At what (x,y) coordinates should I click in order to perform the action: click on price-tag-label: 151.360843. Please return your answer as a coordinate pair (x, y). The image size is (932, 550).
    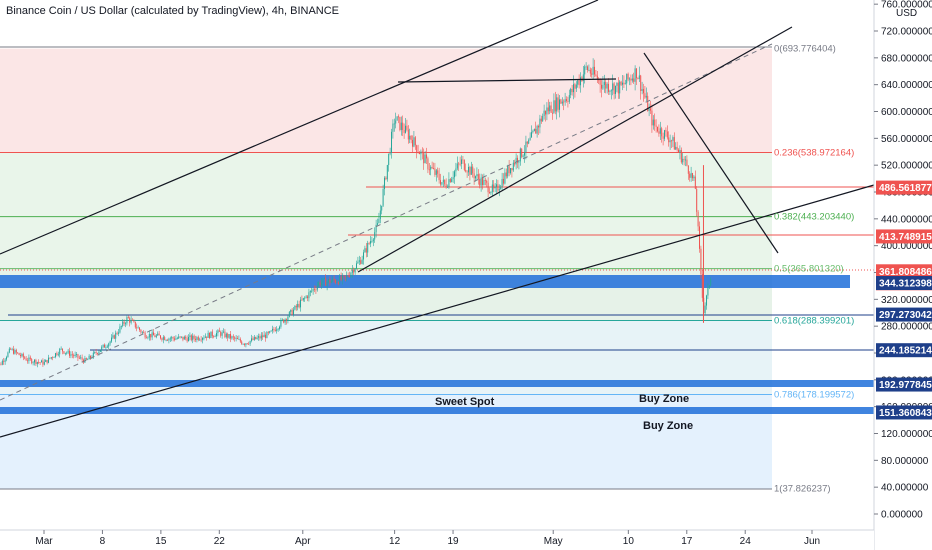
    Looking at the image, I should click on (905, 413).